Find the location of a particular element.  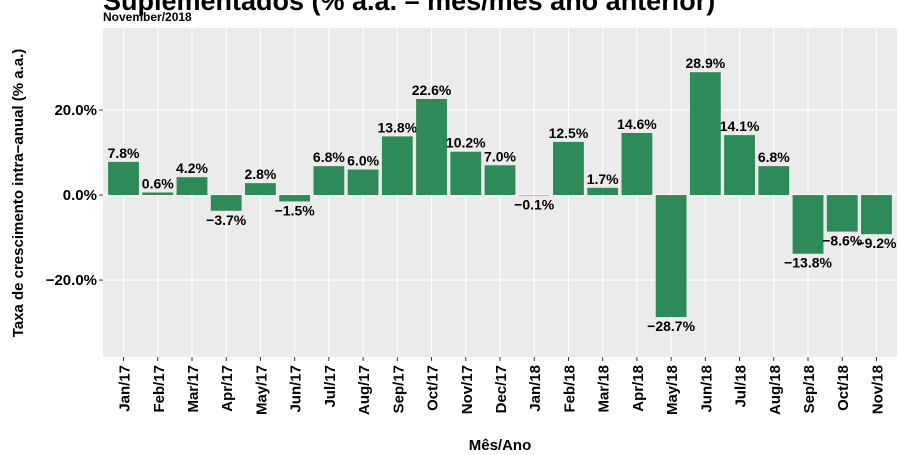

value-label: 2.8% is located at coordinates (260, 174).